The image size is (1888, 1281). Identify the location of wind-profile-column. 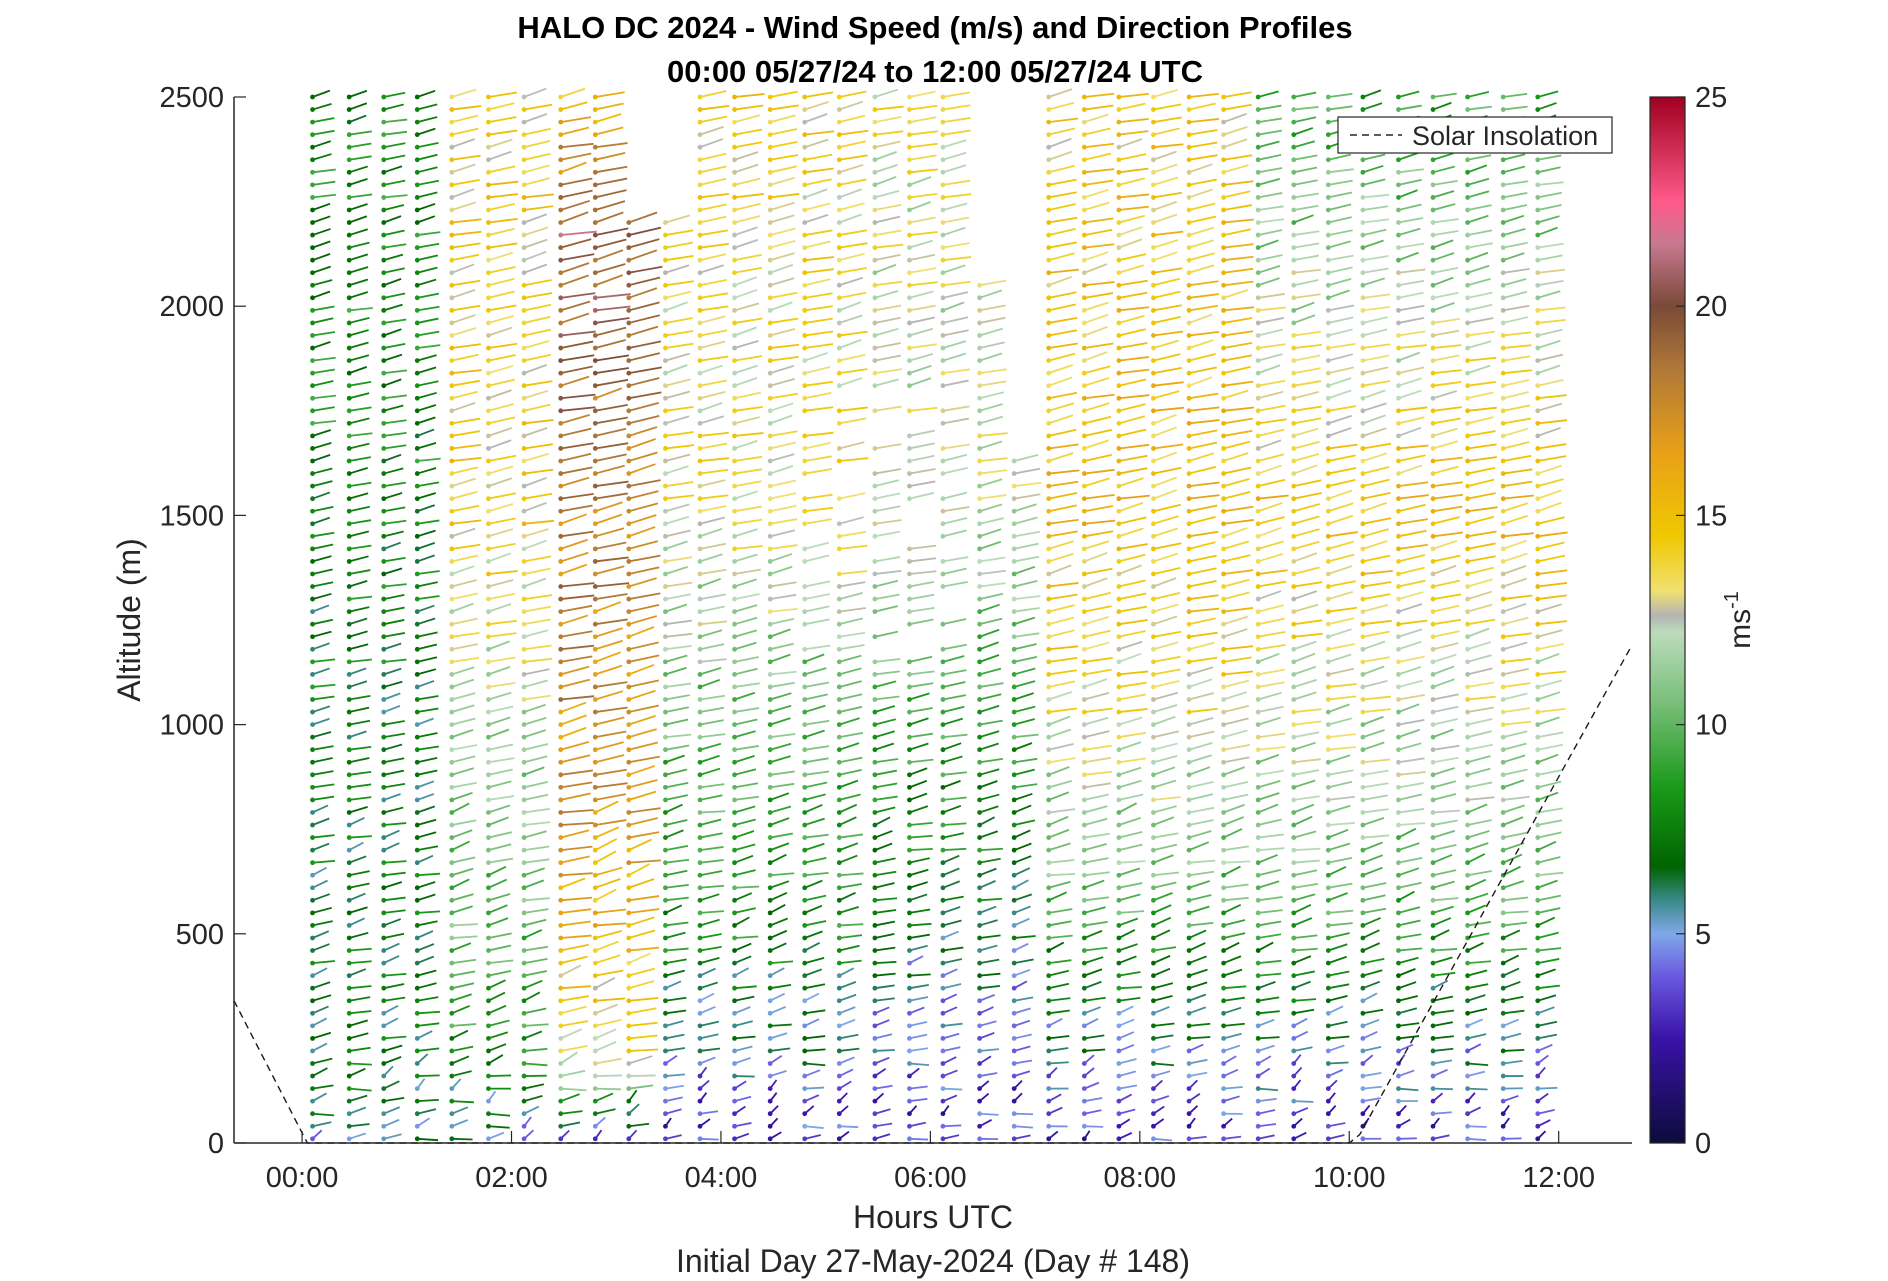
(323, 615).